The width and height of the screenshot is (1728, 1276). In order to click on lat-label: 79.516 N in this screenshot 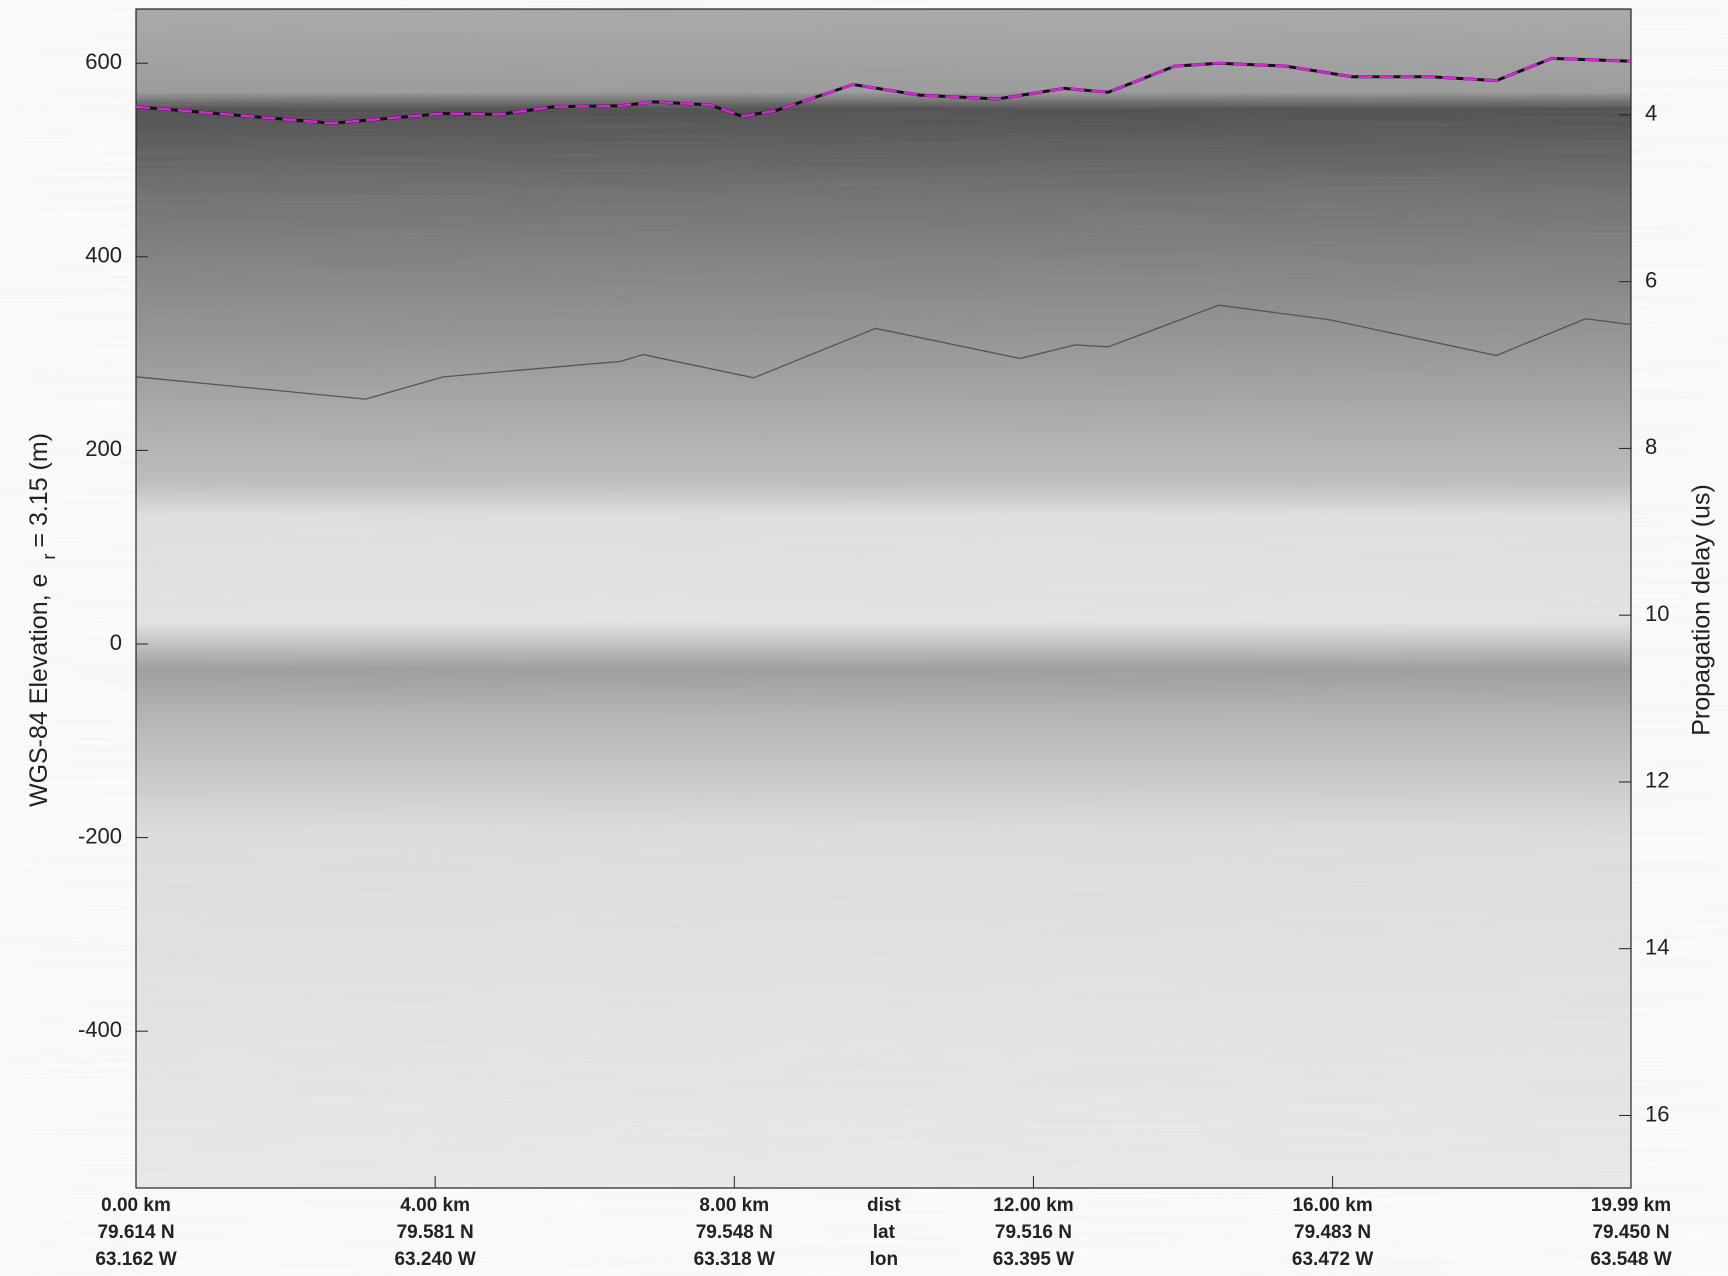, I will do `click(1033, 1232)`.